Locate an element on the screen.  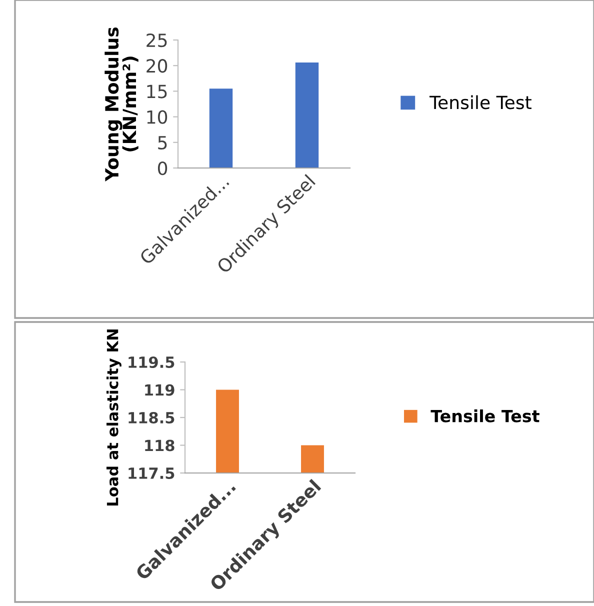
y-tick-label: 10 is located at coordinates (157, 117).